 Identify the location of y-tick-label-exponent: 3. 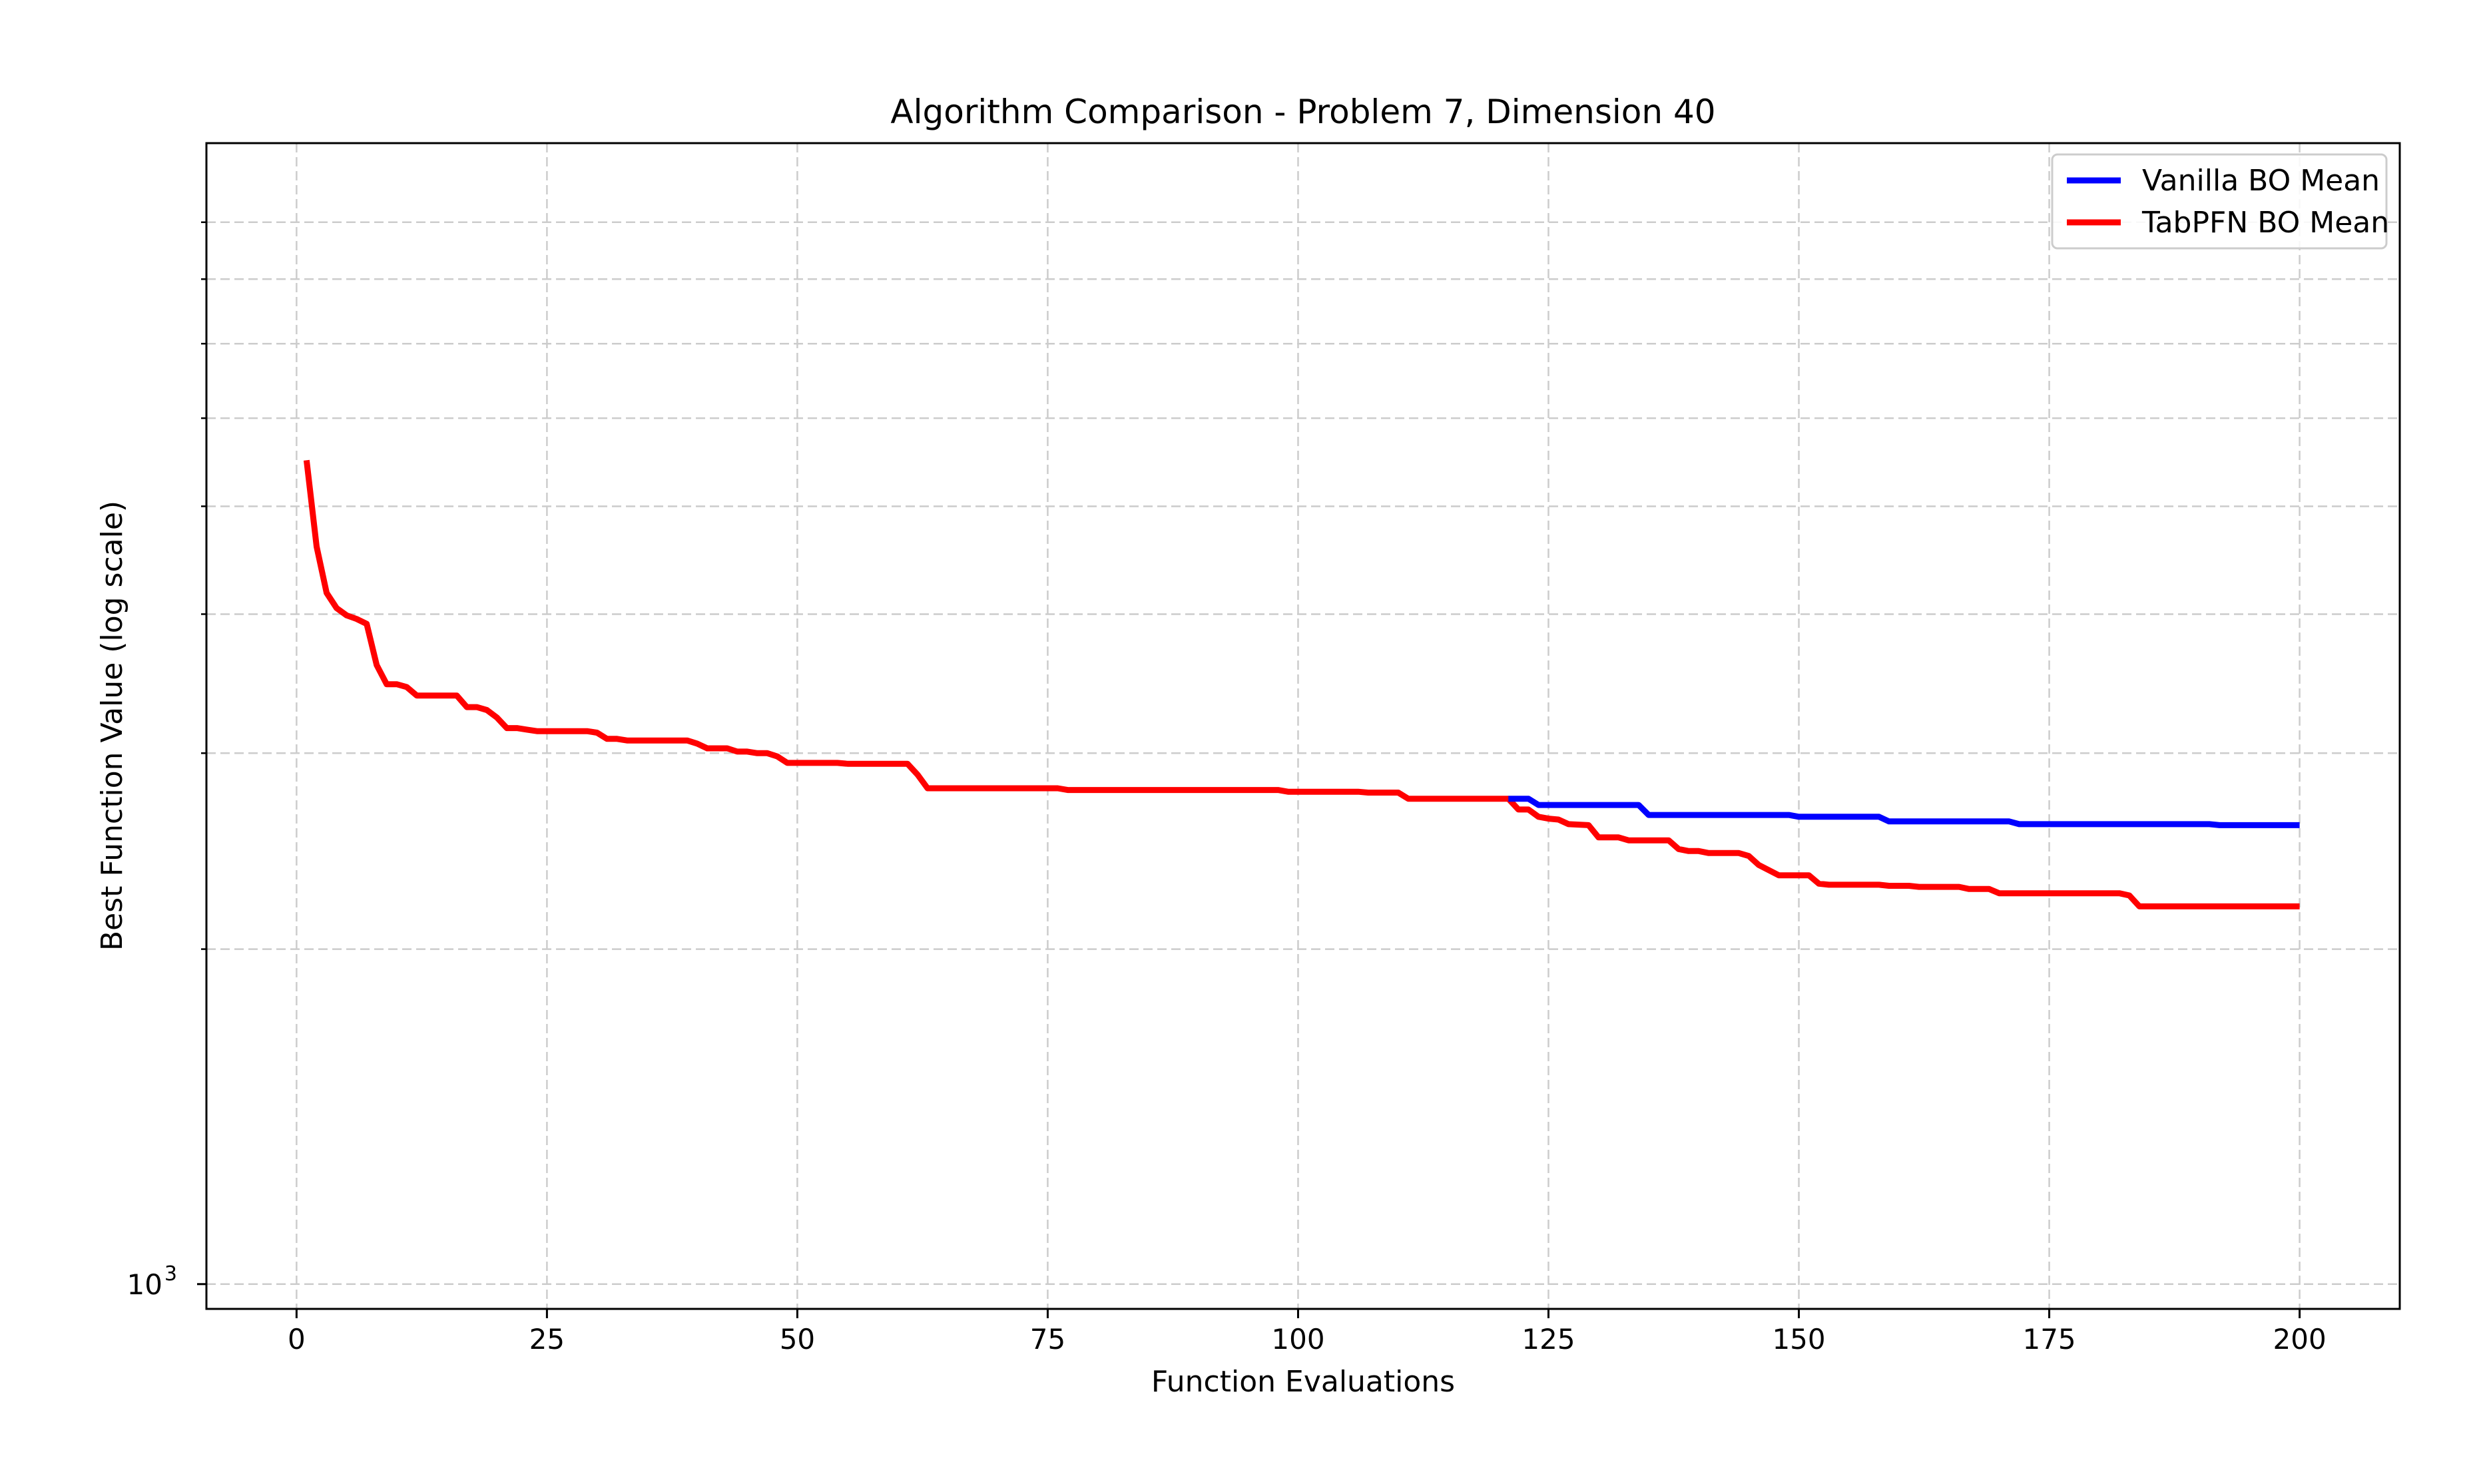
(170, 1274).